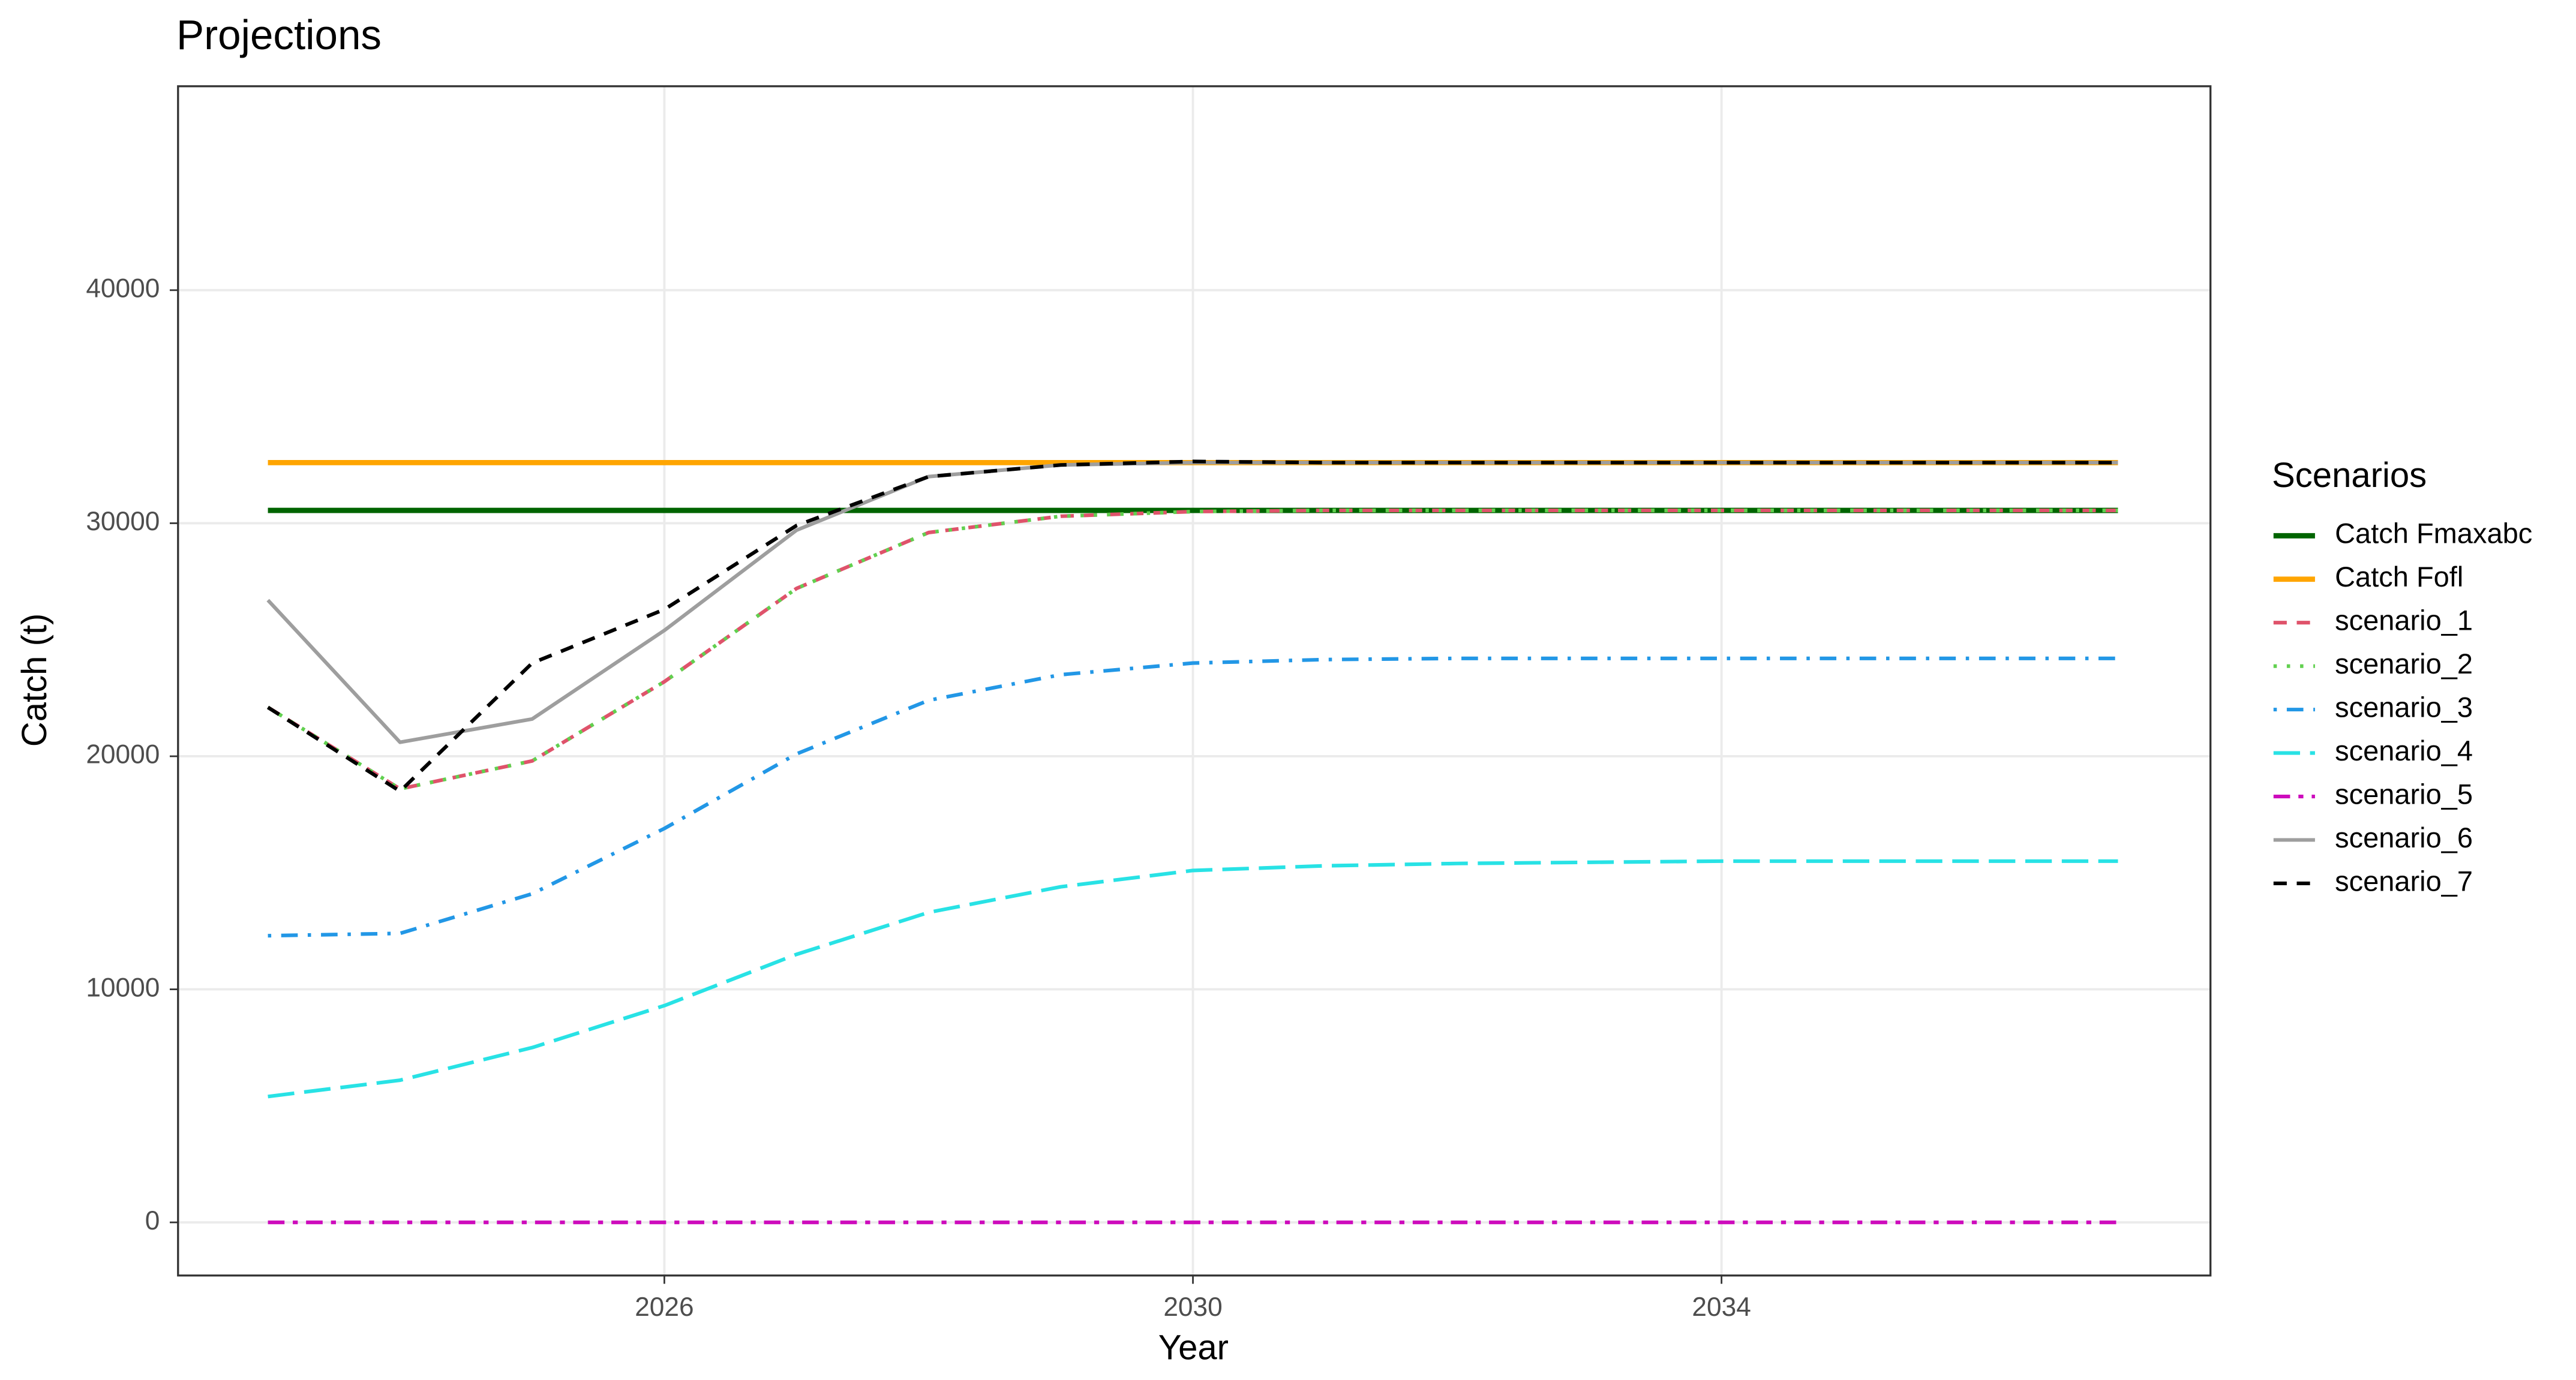 The image size is (2576, 1380). What do you see at coordinates (123, 988) in the screenshot?
I see `y-tick-label: 10000` at bounding box center [123, 988].